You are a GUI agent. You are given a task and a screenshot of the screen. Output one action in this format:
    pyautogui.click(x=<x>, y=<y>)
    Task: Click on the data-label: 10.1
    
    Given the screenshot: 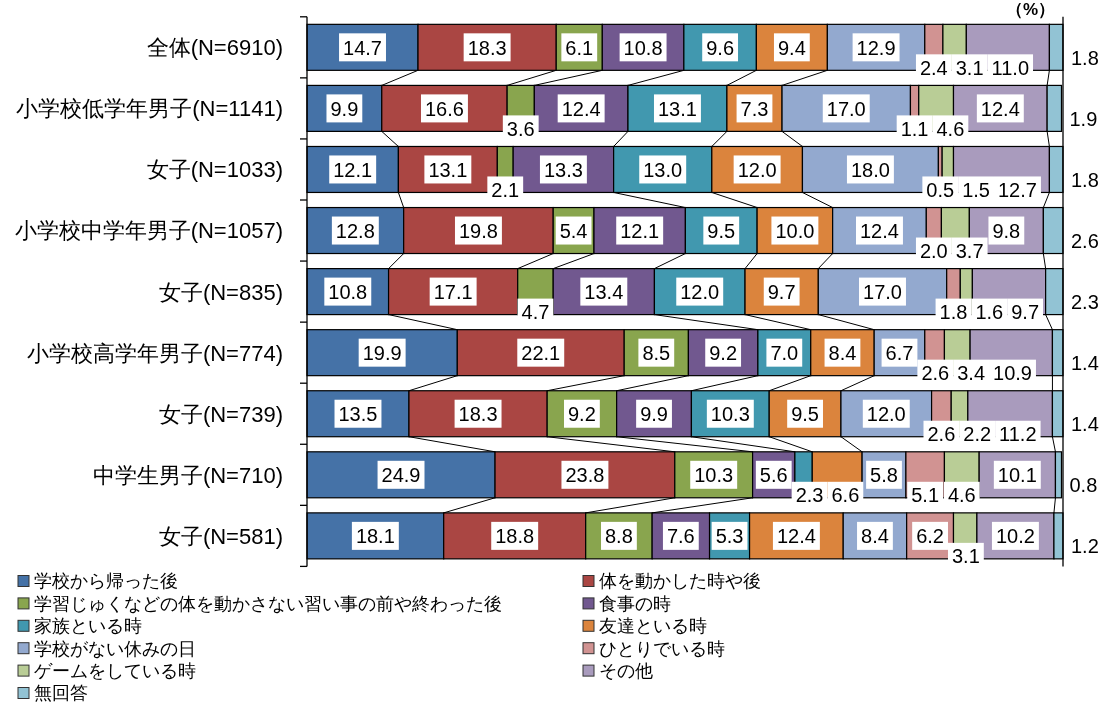 What is the action you would take?
    pyautogui.click(x=1017, y=475)
    